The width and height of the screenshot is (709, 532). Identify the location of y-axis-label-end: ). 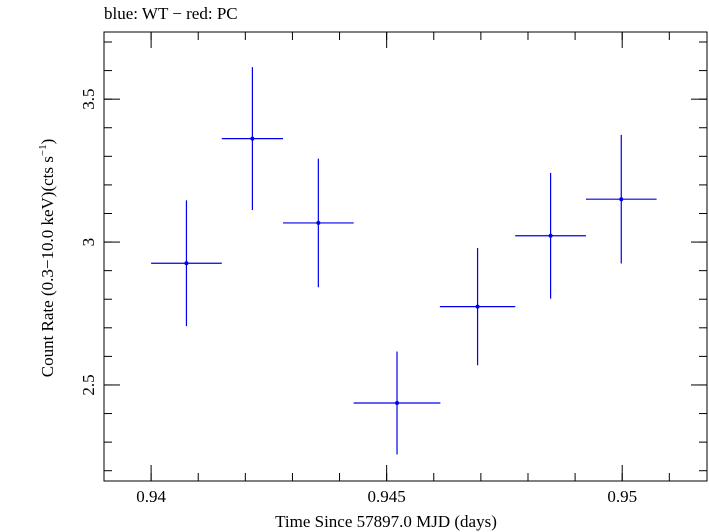
(47, 142).